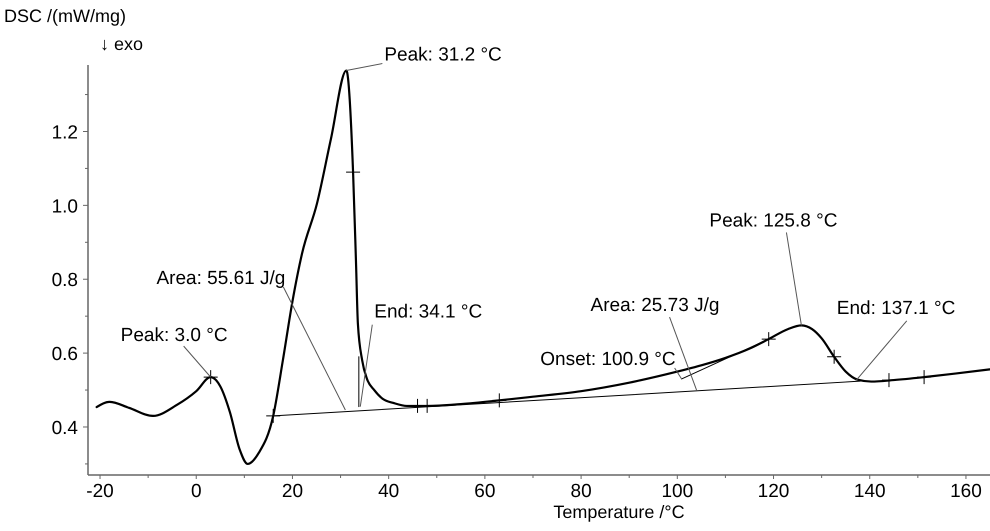 Image resolution: width=990 pixels, height=531 pixels. I want to click on y-tick-label: 1.0, so click(65, 207).